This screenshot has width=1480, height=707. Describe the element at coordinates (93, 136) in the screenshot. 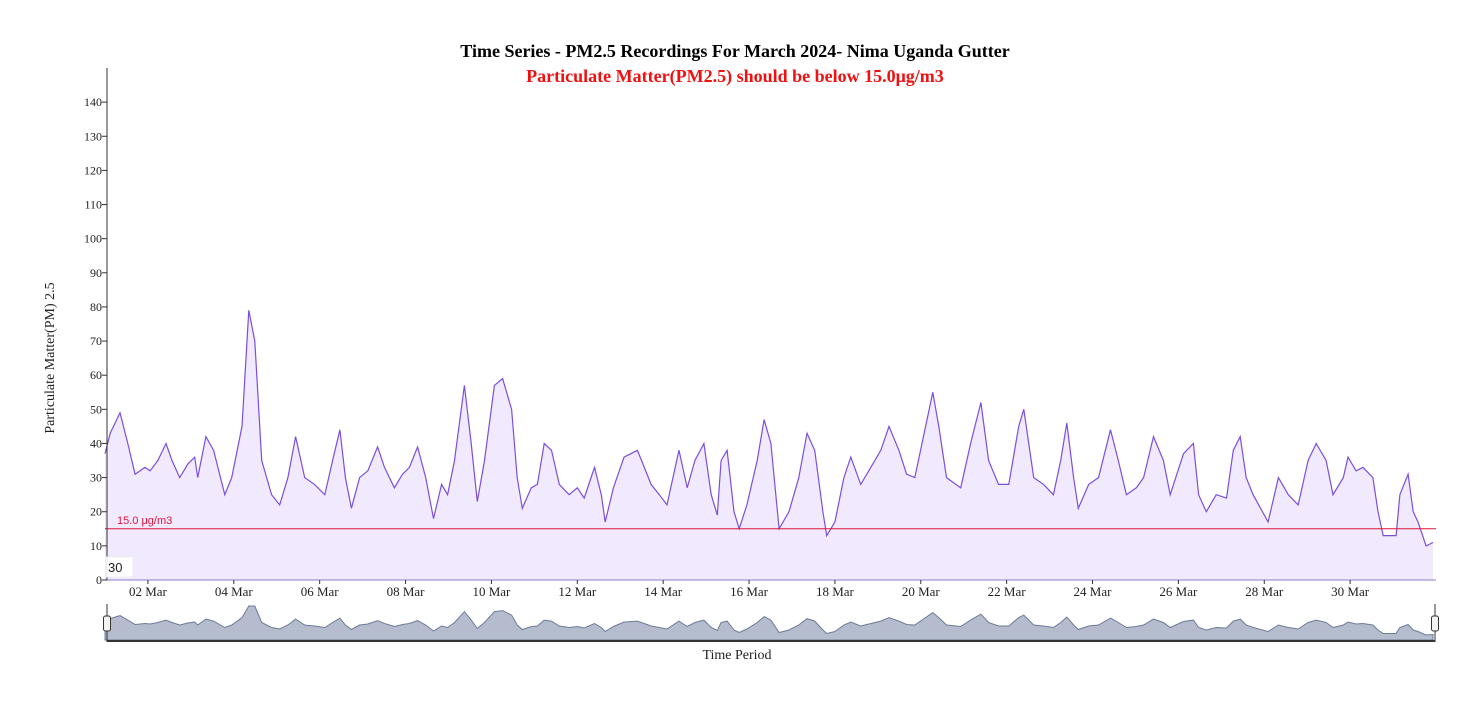

I see `y-tick-label: 130` at that location.